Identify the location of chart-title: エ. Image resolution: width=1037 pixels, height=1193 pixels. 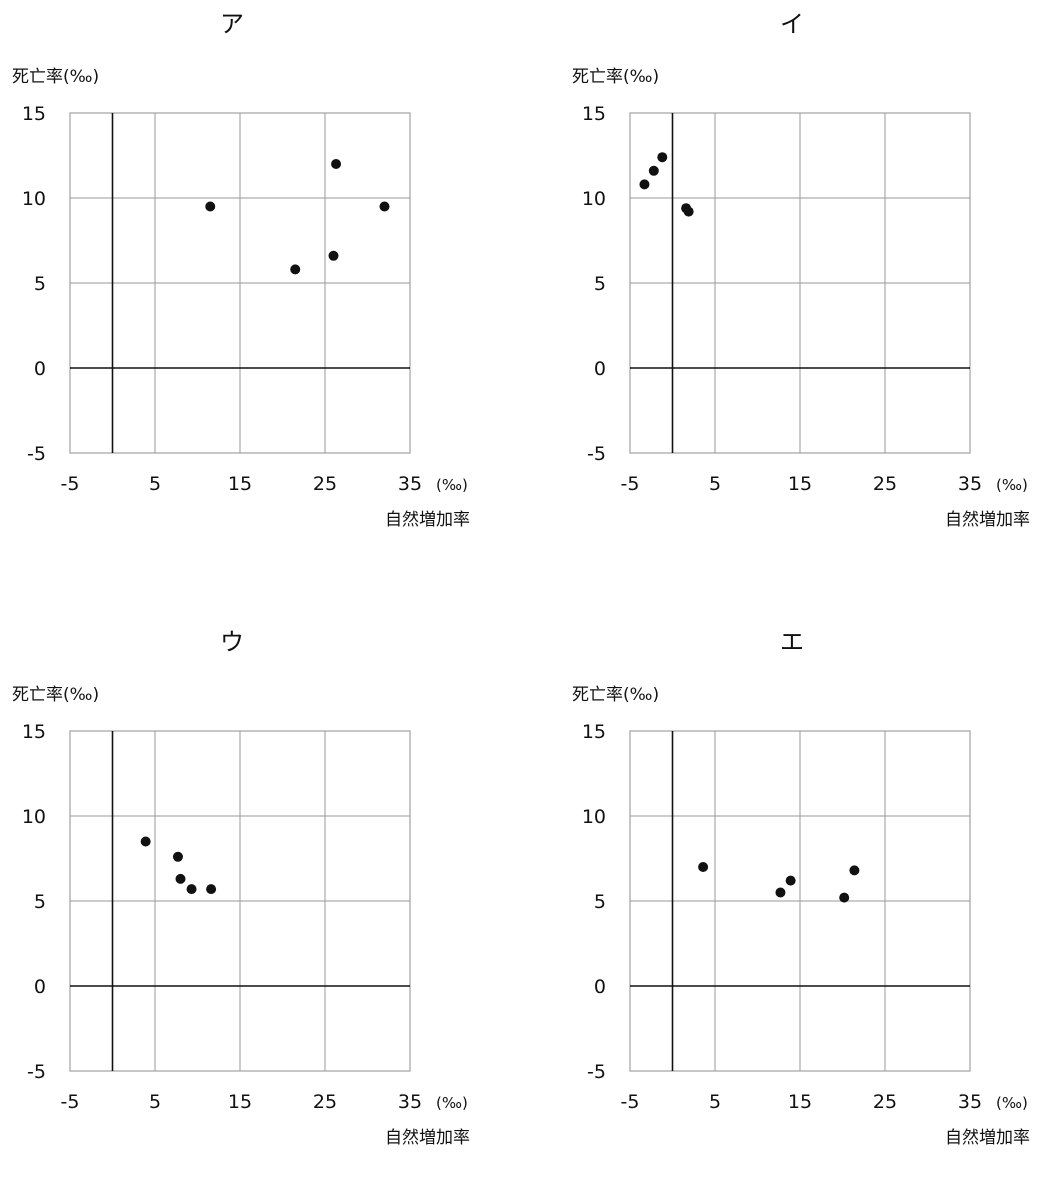
(792, 642).